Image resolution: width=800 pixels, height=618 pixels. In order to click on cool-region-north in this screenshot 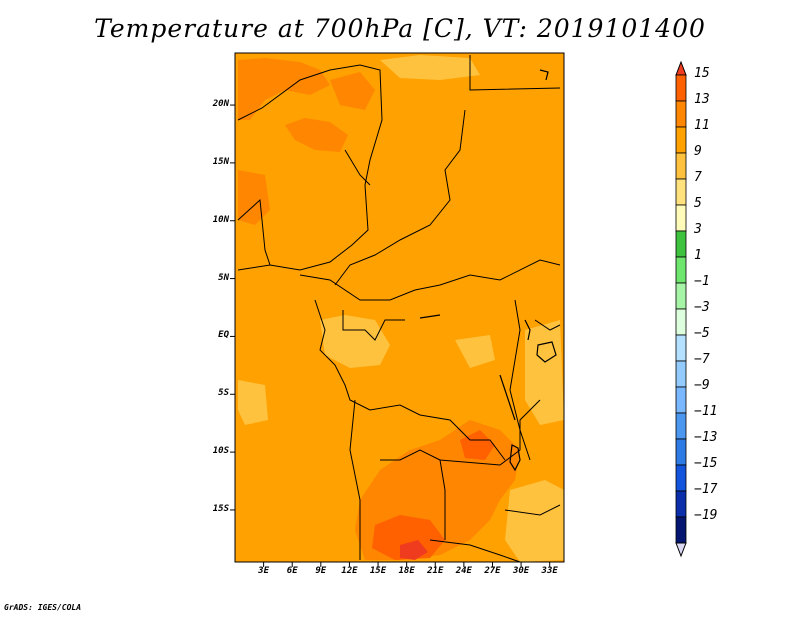, I will do `click(430, 67)`.